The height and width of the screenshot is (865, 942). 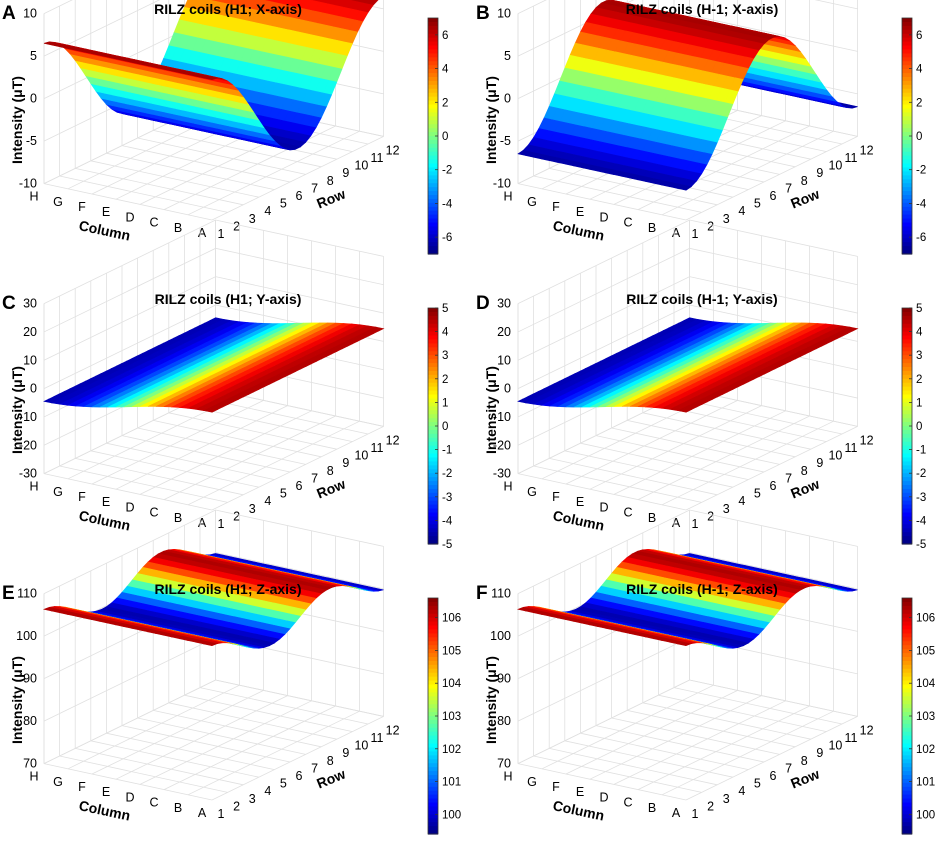 What do you see at coordinates (701, 299) in the screenshot?
I see `chart-title: RILZ coils (H-1; Y-axis)` at bounding box center [701, 299].